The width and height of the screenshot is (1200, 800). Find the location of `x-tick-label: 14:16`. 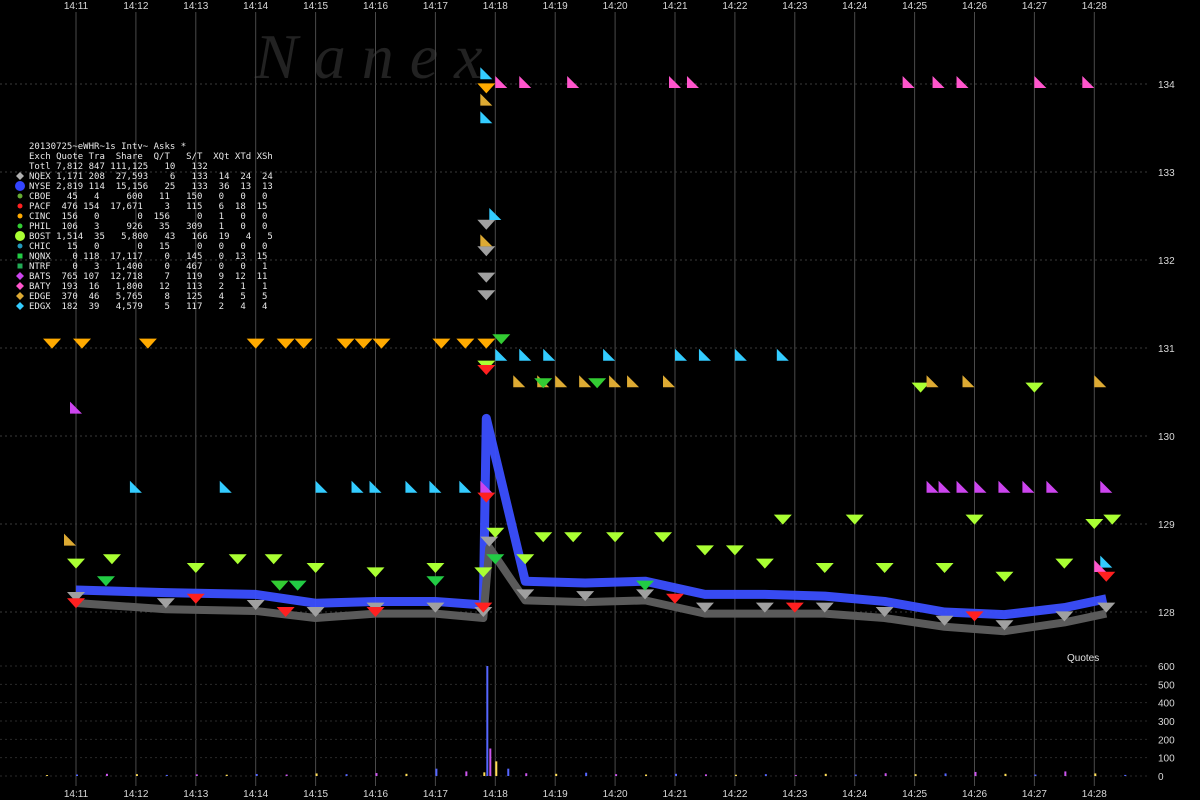

x-tick-label: 14:16 is located at coordinates (375, 6).